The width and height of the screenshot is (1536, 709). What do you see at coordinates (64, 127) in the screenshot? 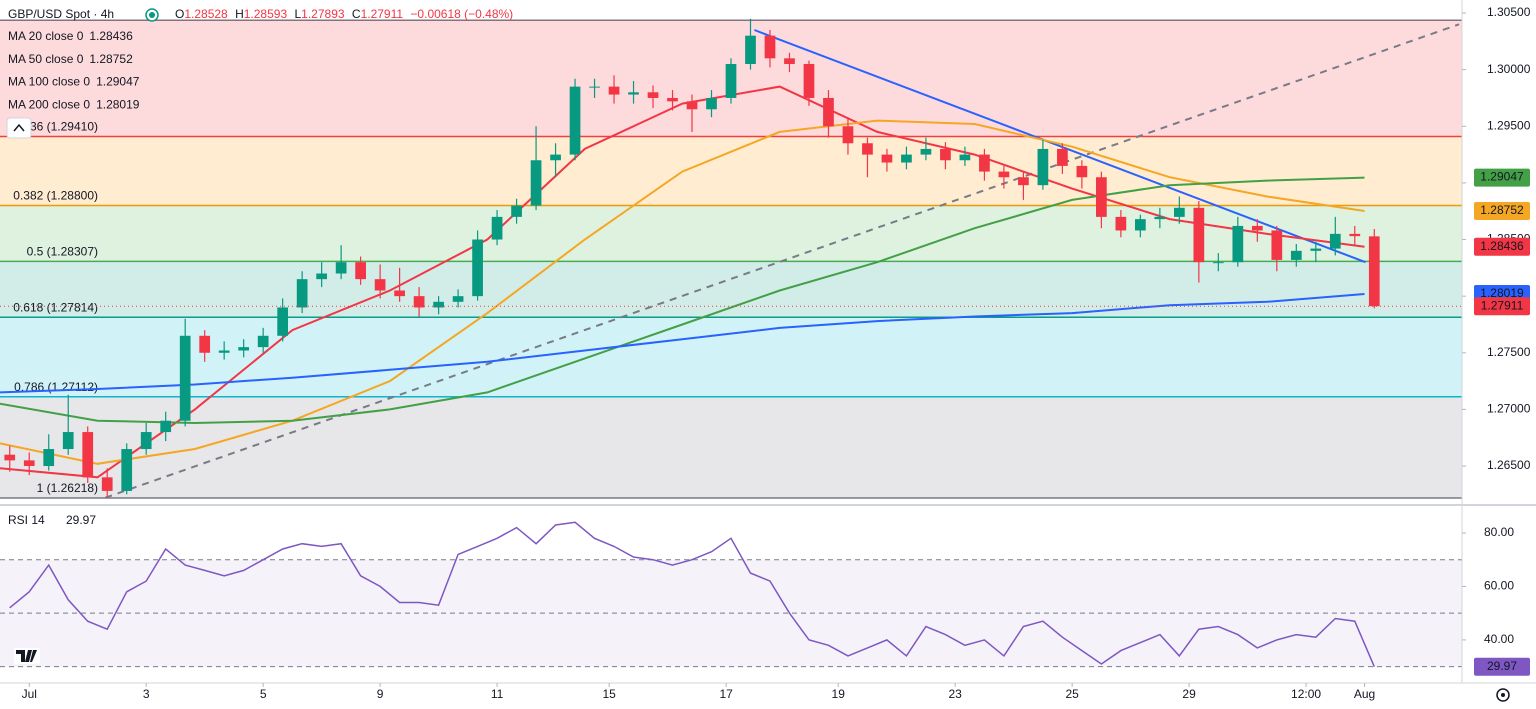
I see `fib-label: 36 (1.29410)` at bounding box center [64, 127].